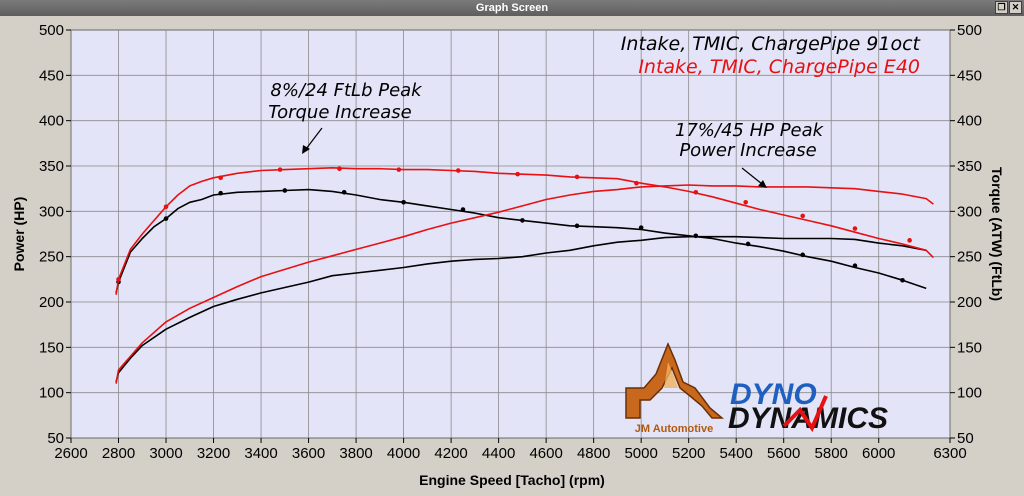 The width and height of the screenshot is (1024, 496). I want to click on annotation-power-line2: Power Increase, so click(747, 150).